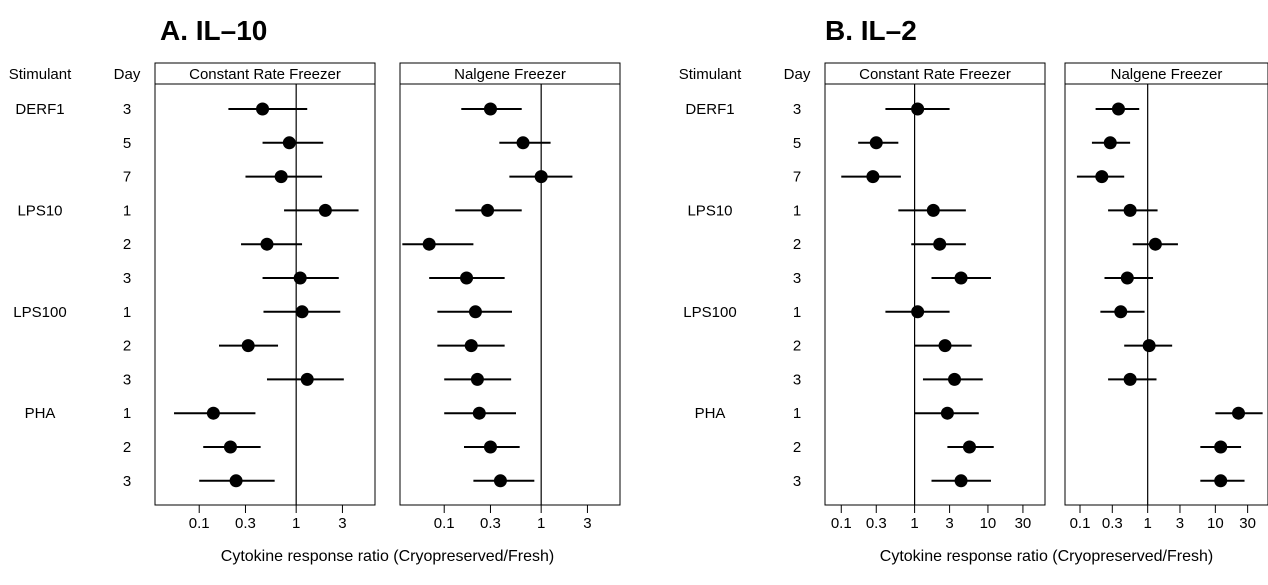 This screenshot has width=1268, height=585. I want to click on row-label-stimulant: LPS10, so click(39, 210).